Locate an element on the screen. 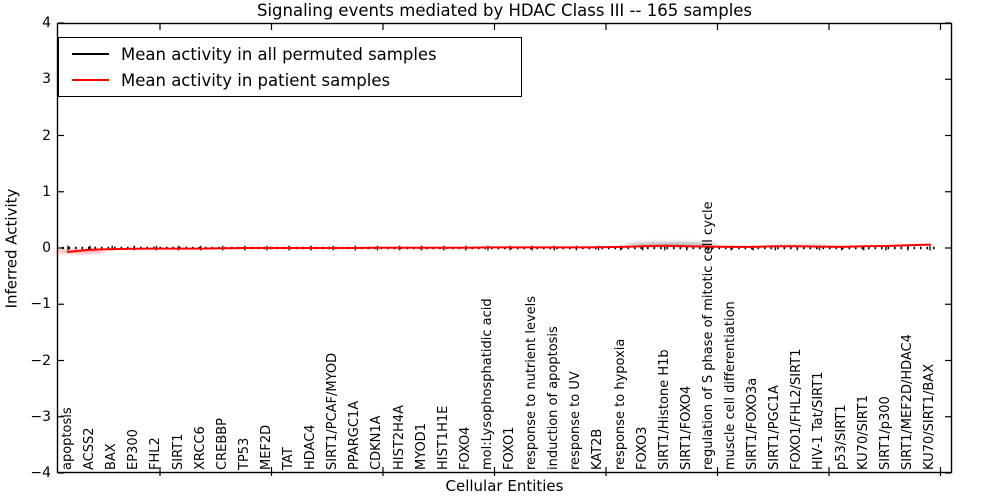  x-tick-label: SIRT1/FOXO4 is located at coordinates (686, 427).